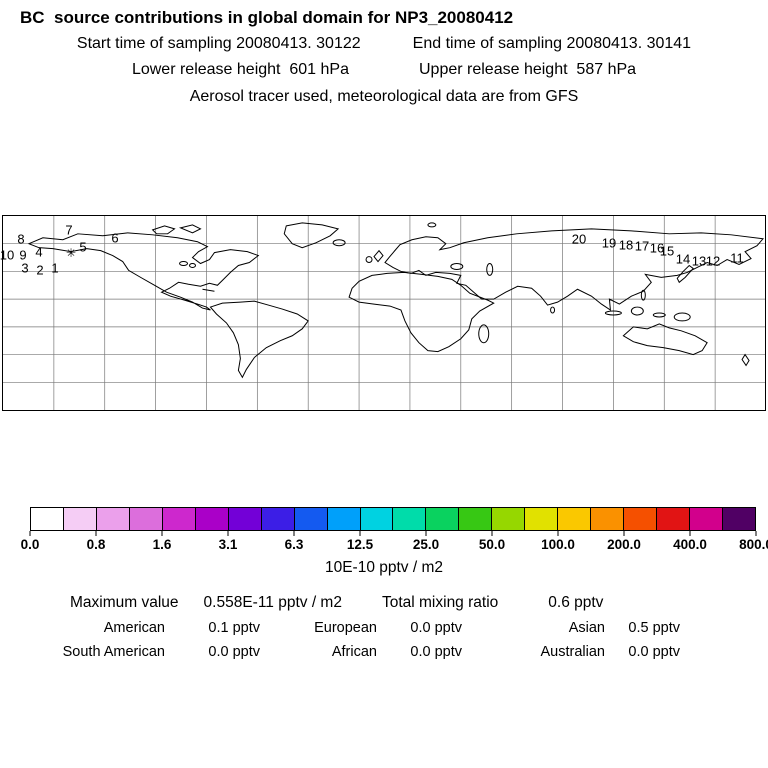 This screenshot has width=768, height=768. Describe the element at coordinates (484, 334) in the screenshot. I see `madagascar-outline` at that location.